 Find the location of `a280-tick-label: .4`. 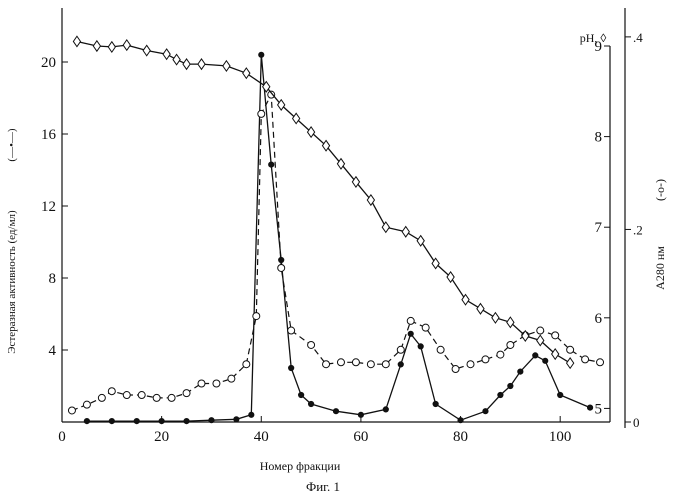

a280-tick-label: .4 is located at coordinates (638, 37).